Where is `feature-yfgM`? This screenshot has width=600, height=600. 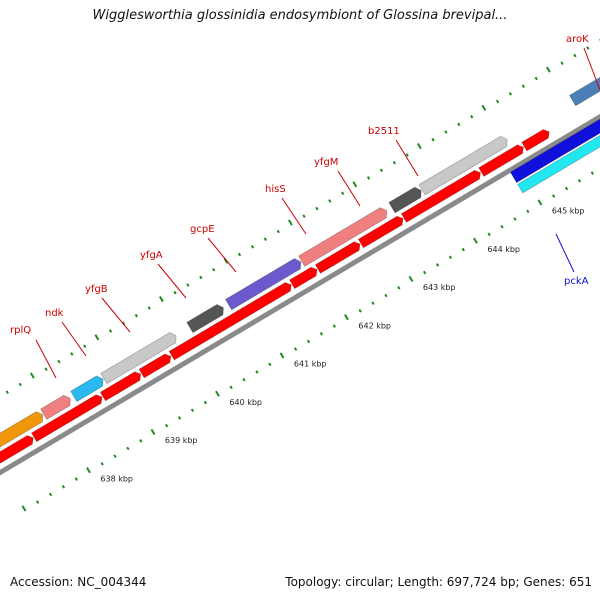 feature-yfgM is located at coordinates (343, 237).